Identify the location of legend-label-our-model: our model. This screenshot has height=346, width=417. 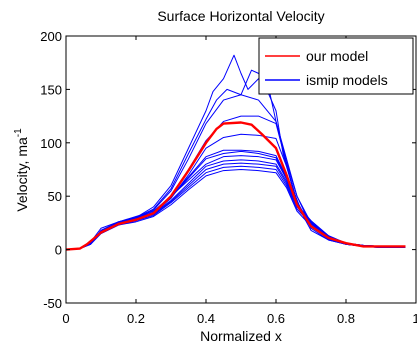
(337, 56).